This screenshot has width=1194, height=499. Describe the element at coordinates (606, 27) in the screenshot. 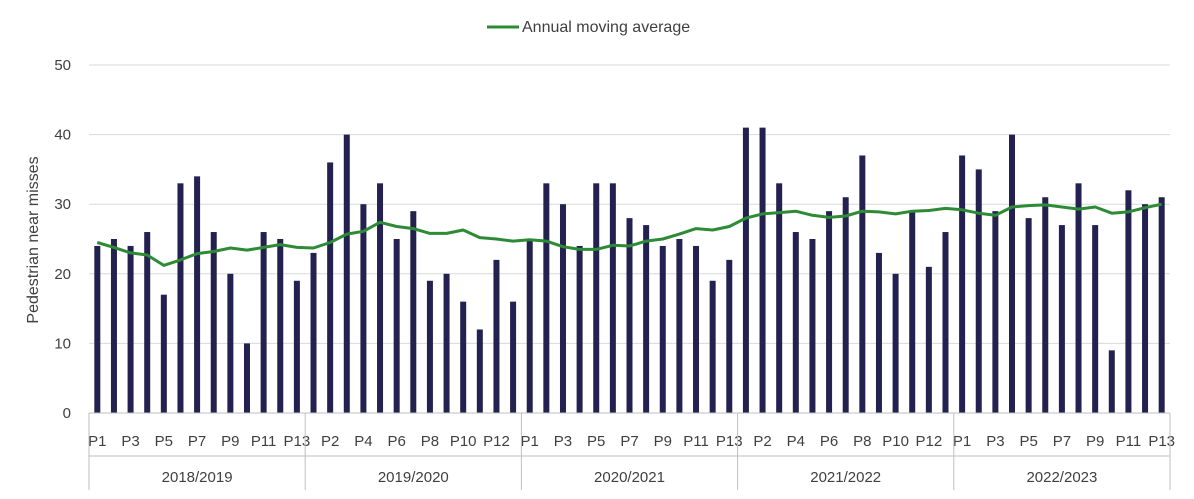

I see `legend-label: Annual moving average` at that location.